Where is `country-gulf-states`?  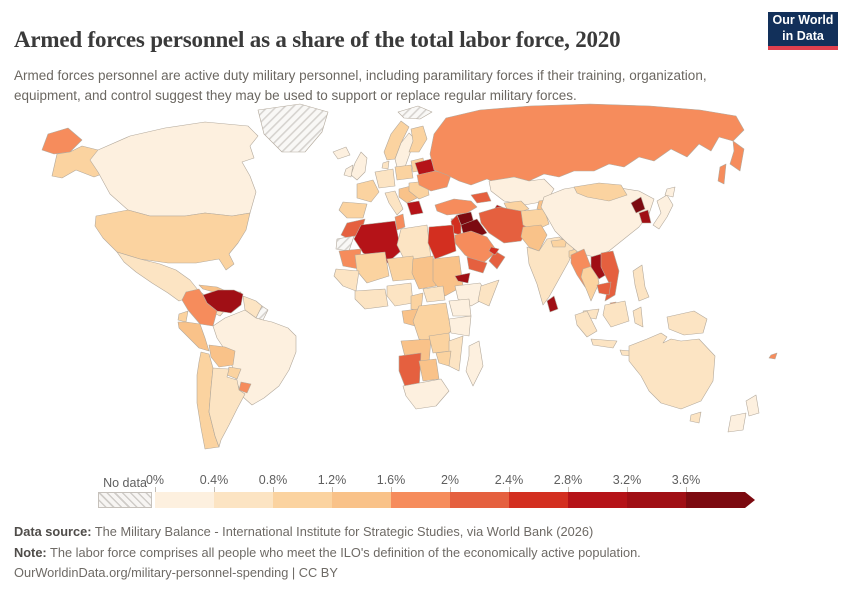
country-gulf-states is located at coordinates (494, 251).